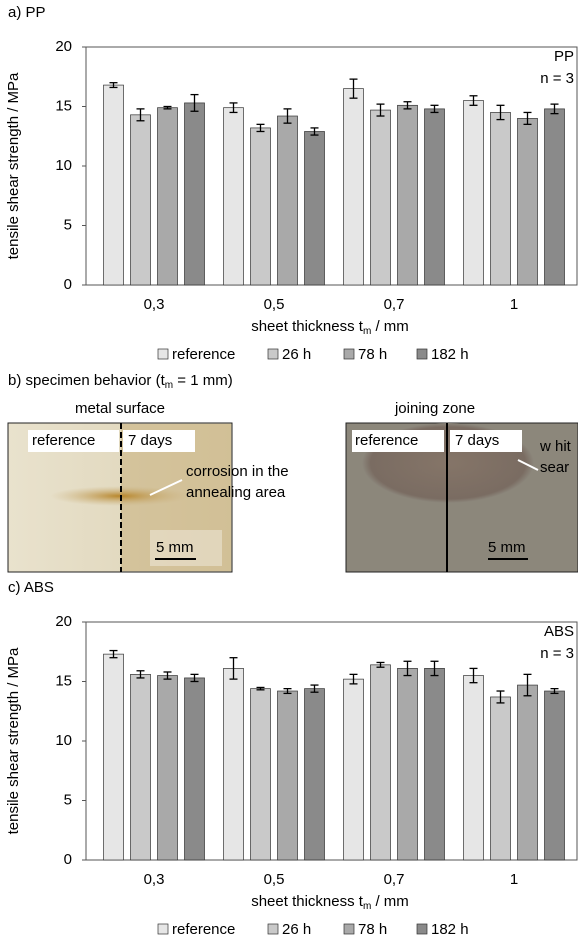 Image resolution: width=578 pixels, height=947 pixels. I want to click on photo-note: sear, so click(554, 467).